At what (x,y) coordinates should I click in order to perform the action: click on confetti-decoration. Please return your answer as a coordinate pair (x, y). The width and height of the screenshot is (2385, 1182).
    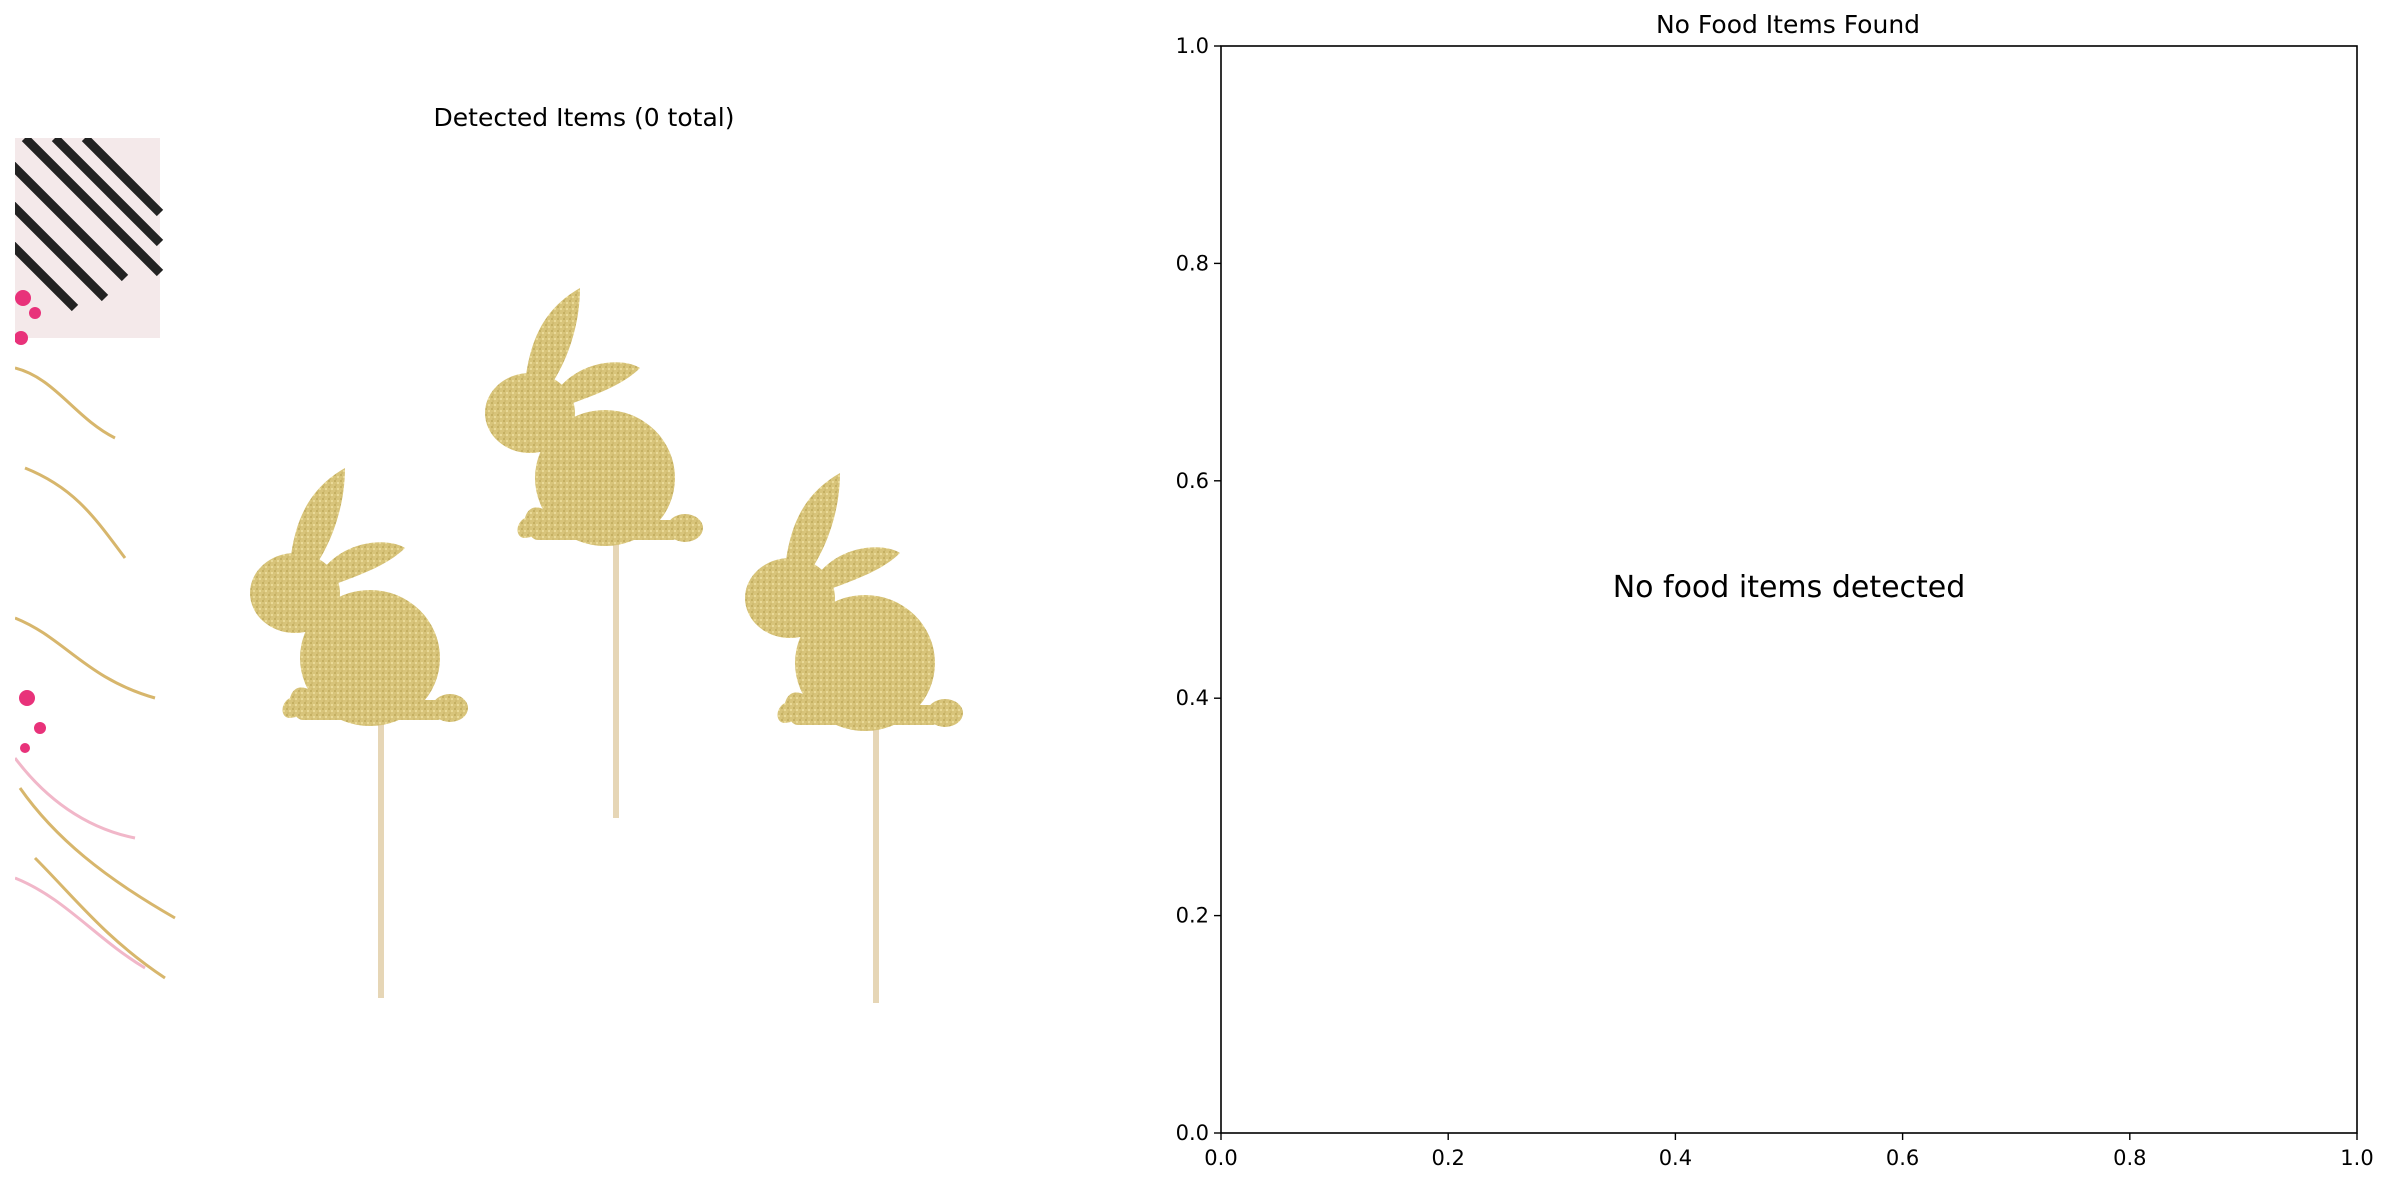
    Looking at the image, I should click on (95, 559).